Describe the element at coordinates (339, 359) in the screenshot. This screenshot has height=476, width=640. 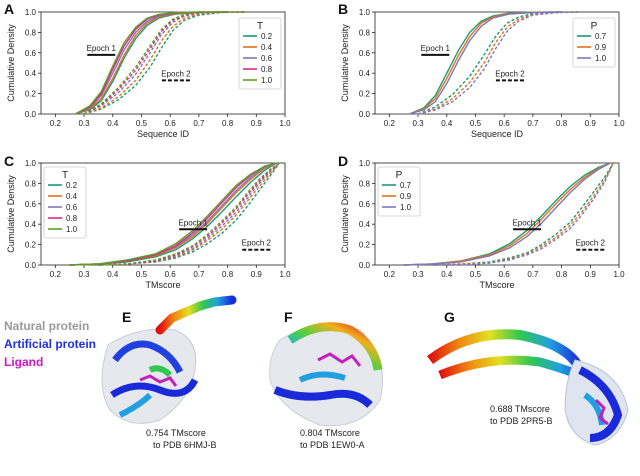
I see `ligand-f` at that location.